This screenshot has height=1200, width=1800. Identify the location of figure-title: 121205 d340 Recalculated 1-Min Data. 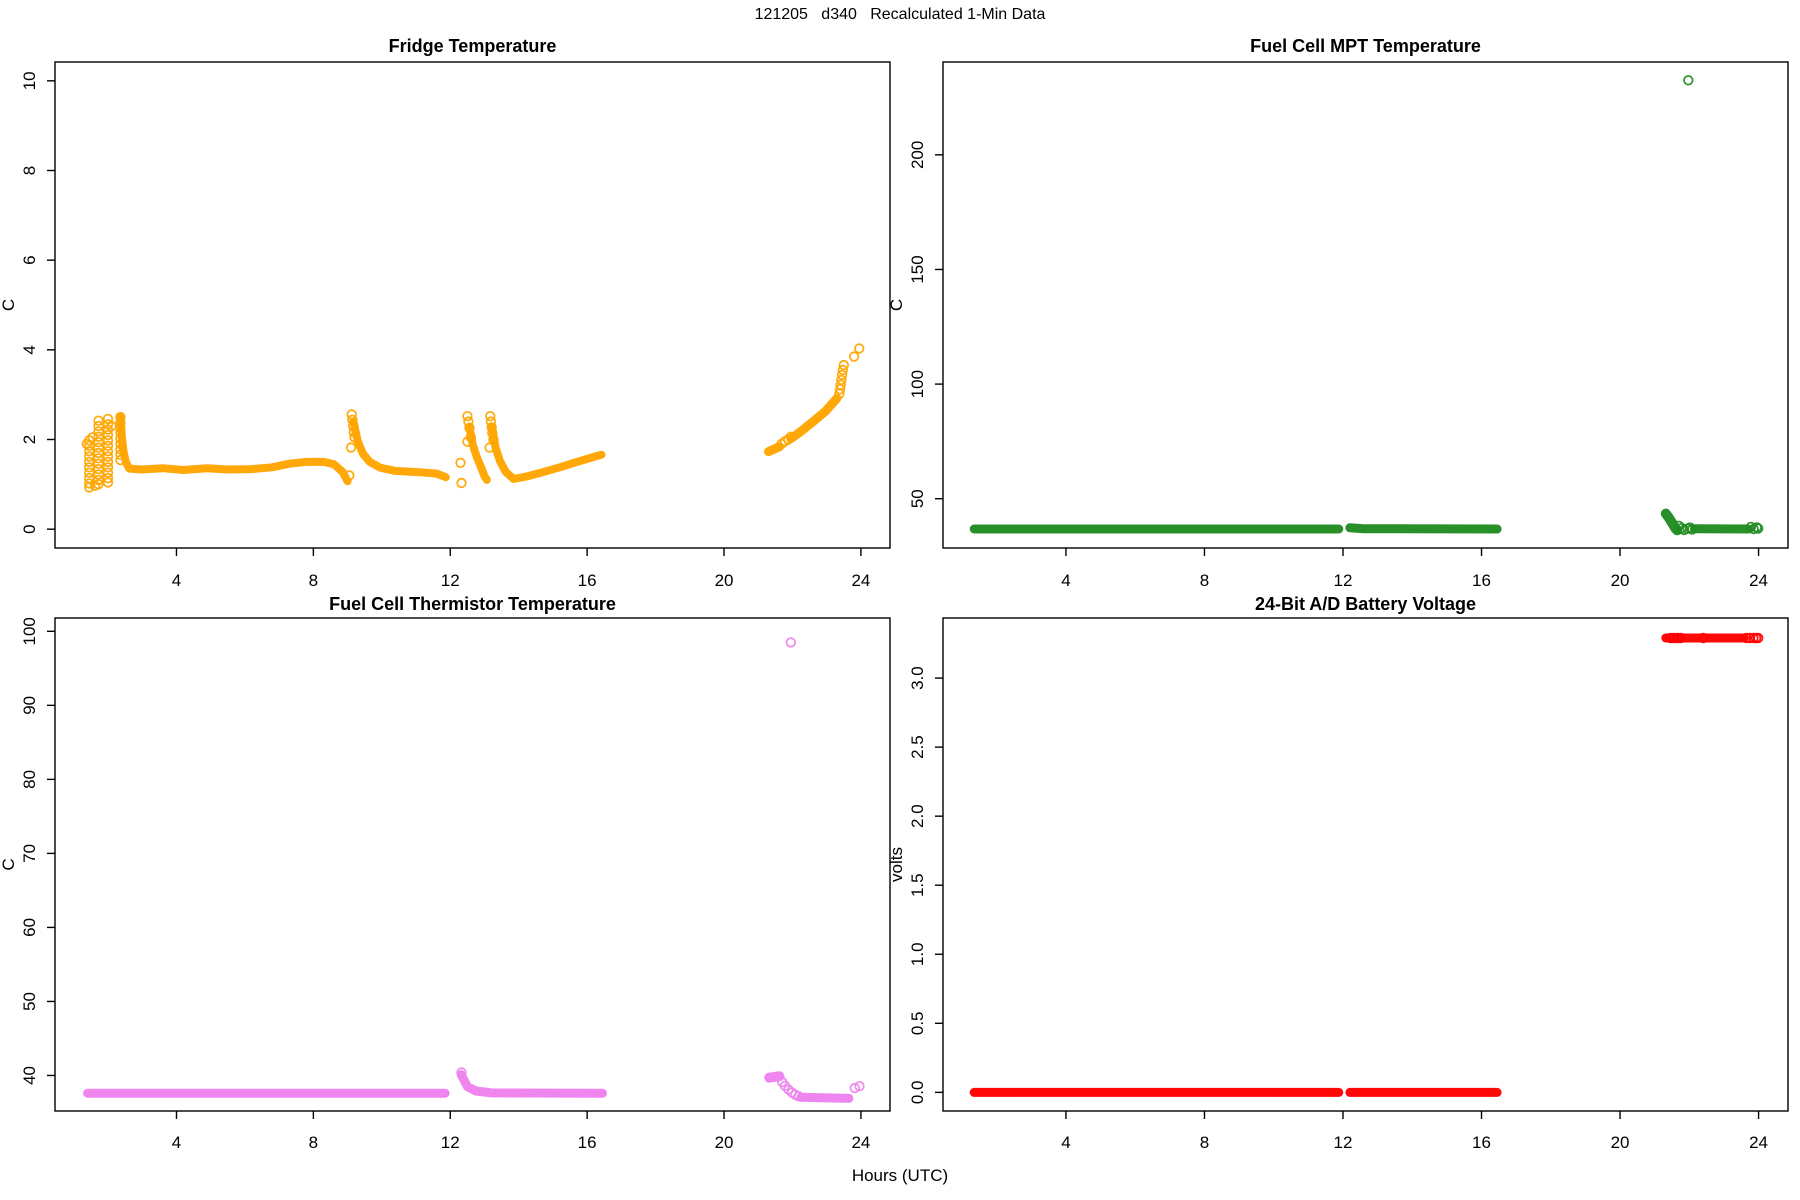
(900, 14).